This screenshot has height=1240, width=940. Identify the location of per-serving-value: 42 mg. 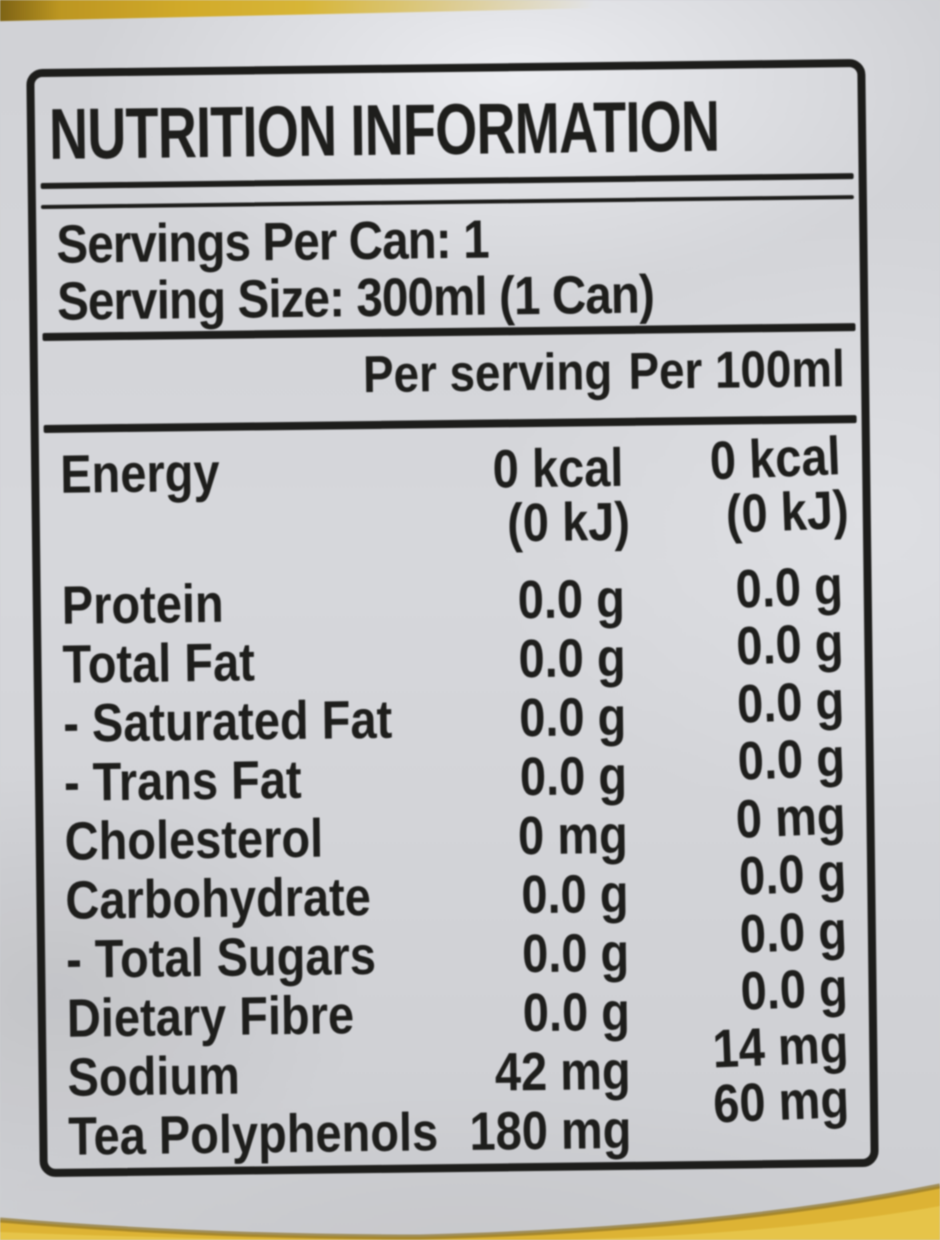
(552, 1071).